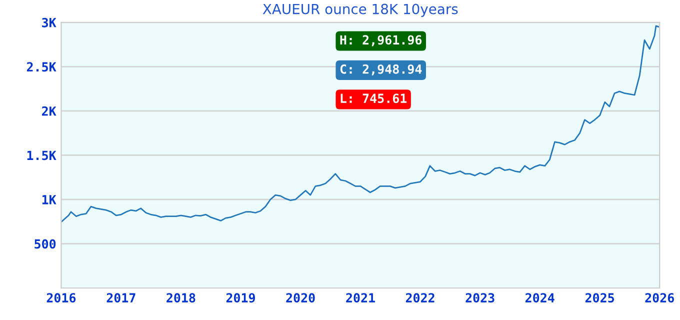 This screenshot has width=680, height=320. I want to click on annotation: C: 2,948.94, so click(381, 70).